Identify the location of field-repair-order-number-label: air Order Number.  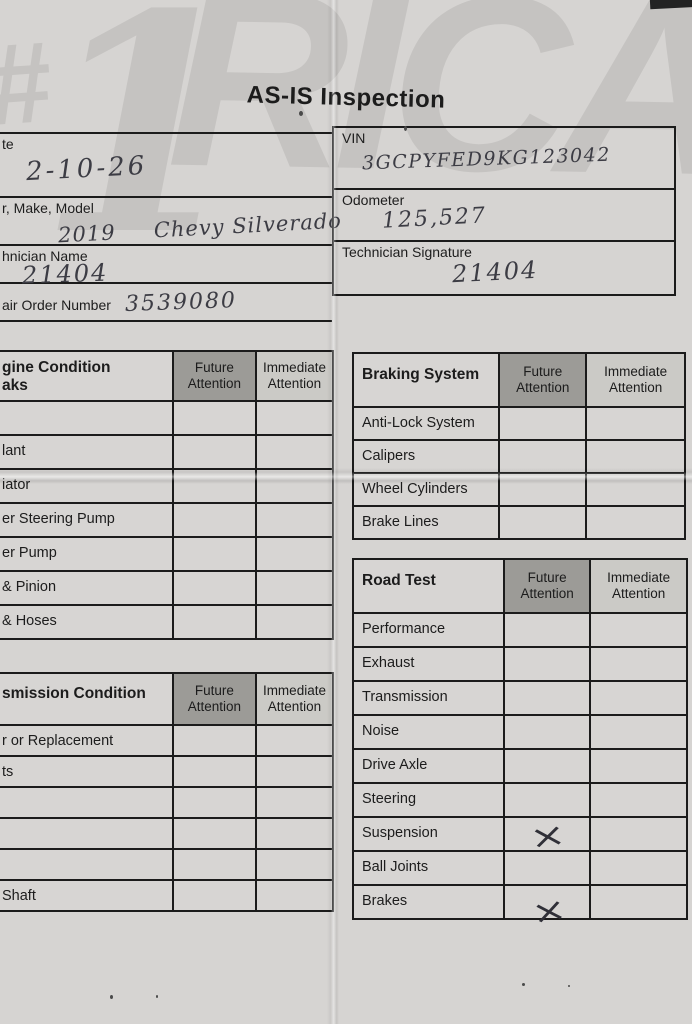
(56, 305).